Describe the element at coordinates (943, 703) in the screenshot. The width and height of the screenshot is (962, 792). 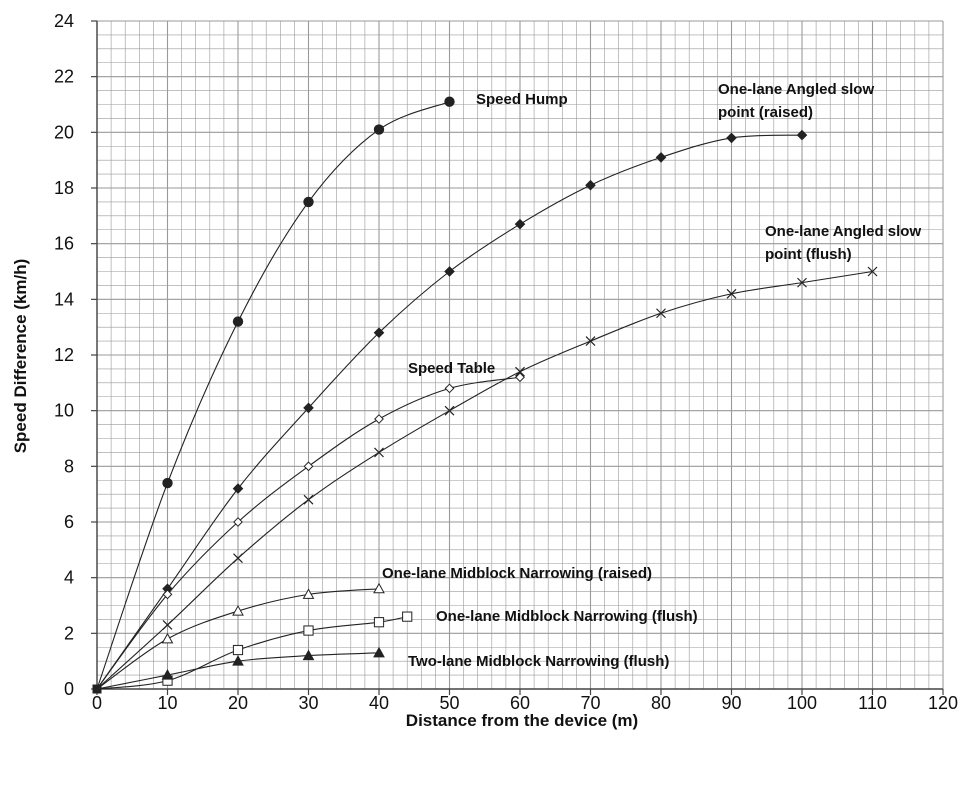
I see `x-tick-label: 120` at that location.